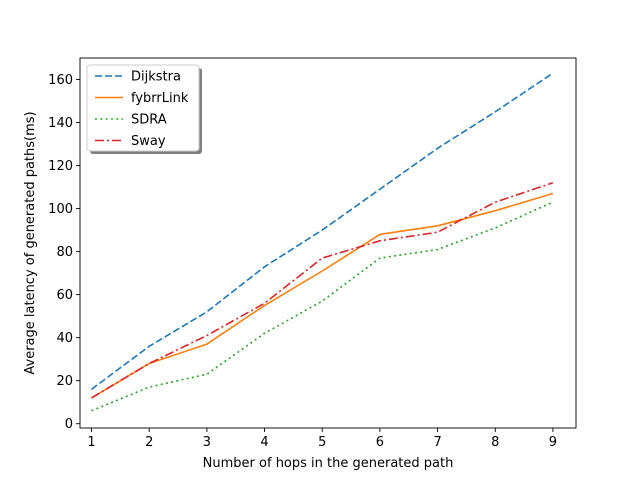 Image resolution: width=640 pixels, height=480 pixels. What do you see at coordinates (69, 424) in the screenshot?
I see `y-tick-label: 0` at bounding box center [69, 424].